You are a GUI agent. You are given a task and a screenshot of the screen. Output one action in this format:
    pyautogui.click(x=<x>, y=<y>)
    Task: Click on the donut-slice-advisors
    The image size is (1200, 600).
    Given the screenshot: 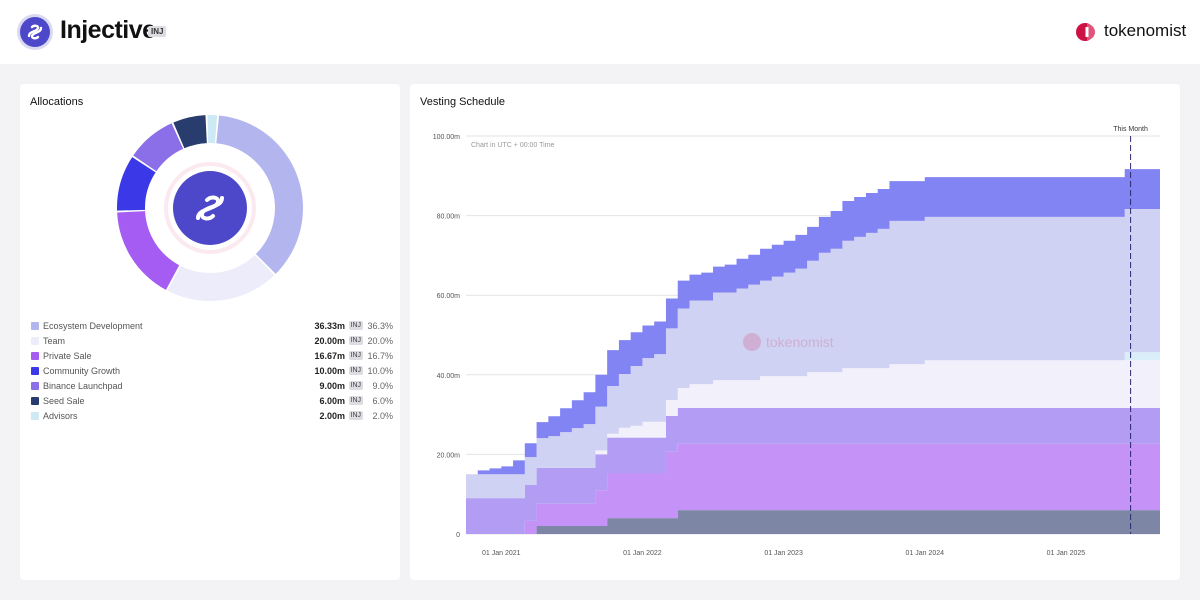 What is the action you would take?
    pyautogui.click(x=212, y=129)
    